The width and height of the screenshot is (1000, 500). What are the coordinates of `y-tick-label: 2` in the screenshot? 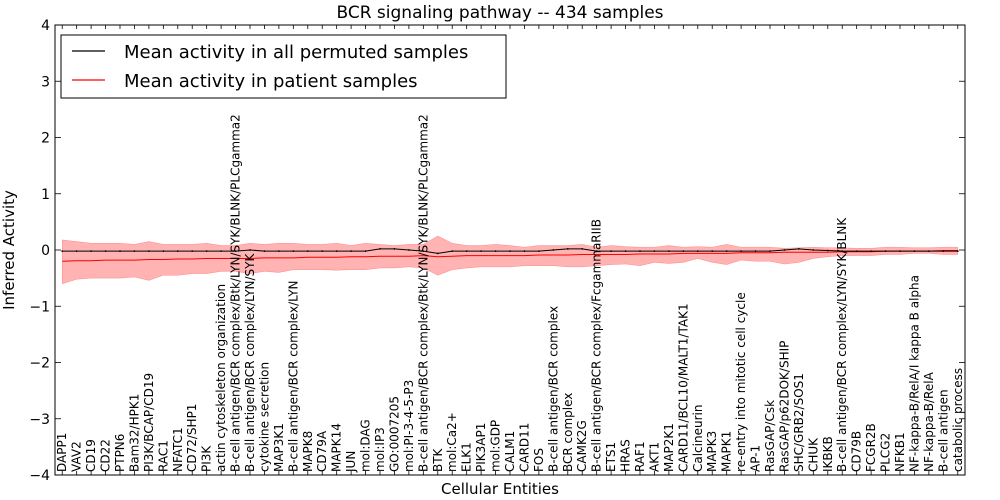 It's located at (45, 139).